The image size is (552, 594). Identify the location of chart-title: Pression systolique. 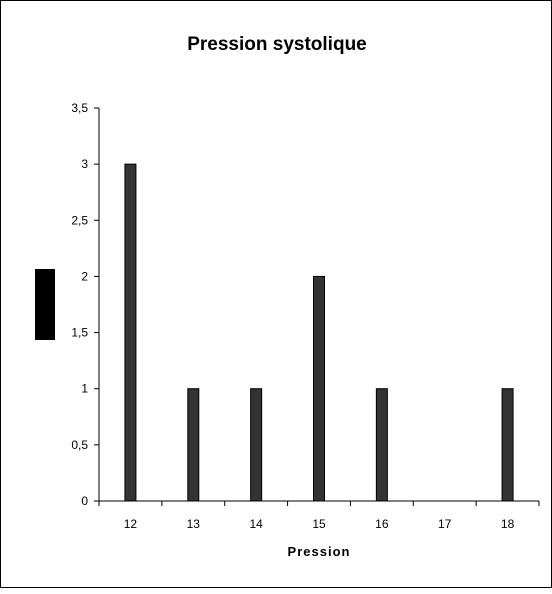
(277, 44).